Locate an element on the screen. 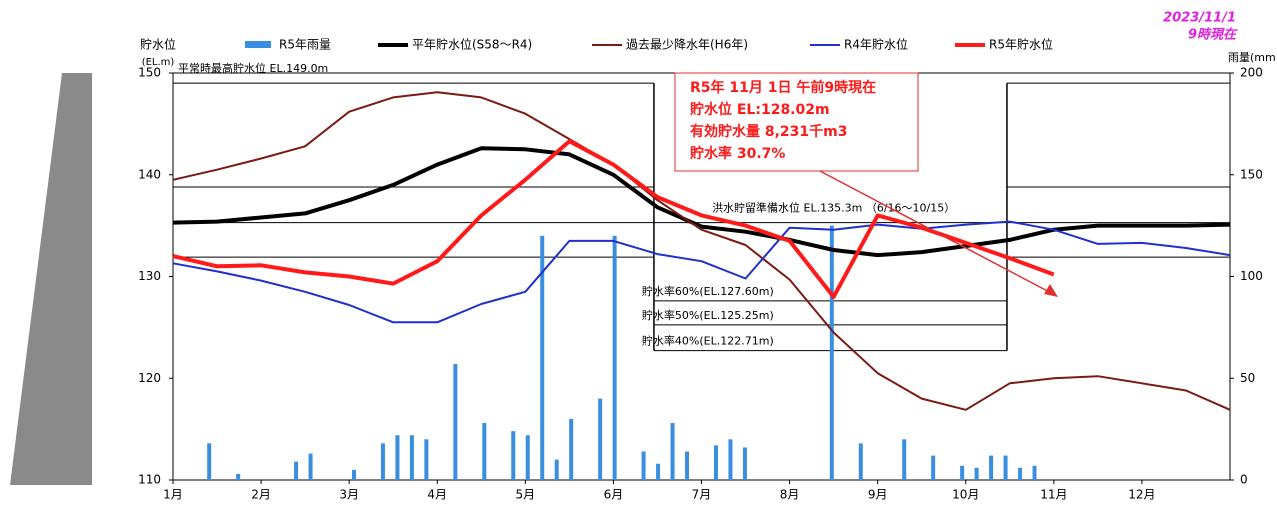 This screenshot has width=1277, height=508. x-tick-label: 7月 is located at coordinates (702, 495).